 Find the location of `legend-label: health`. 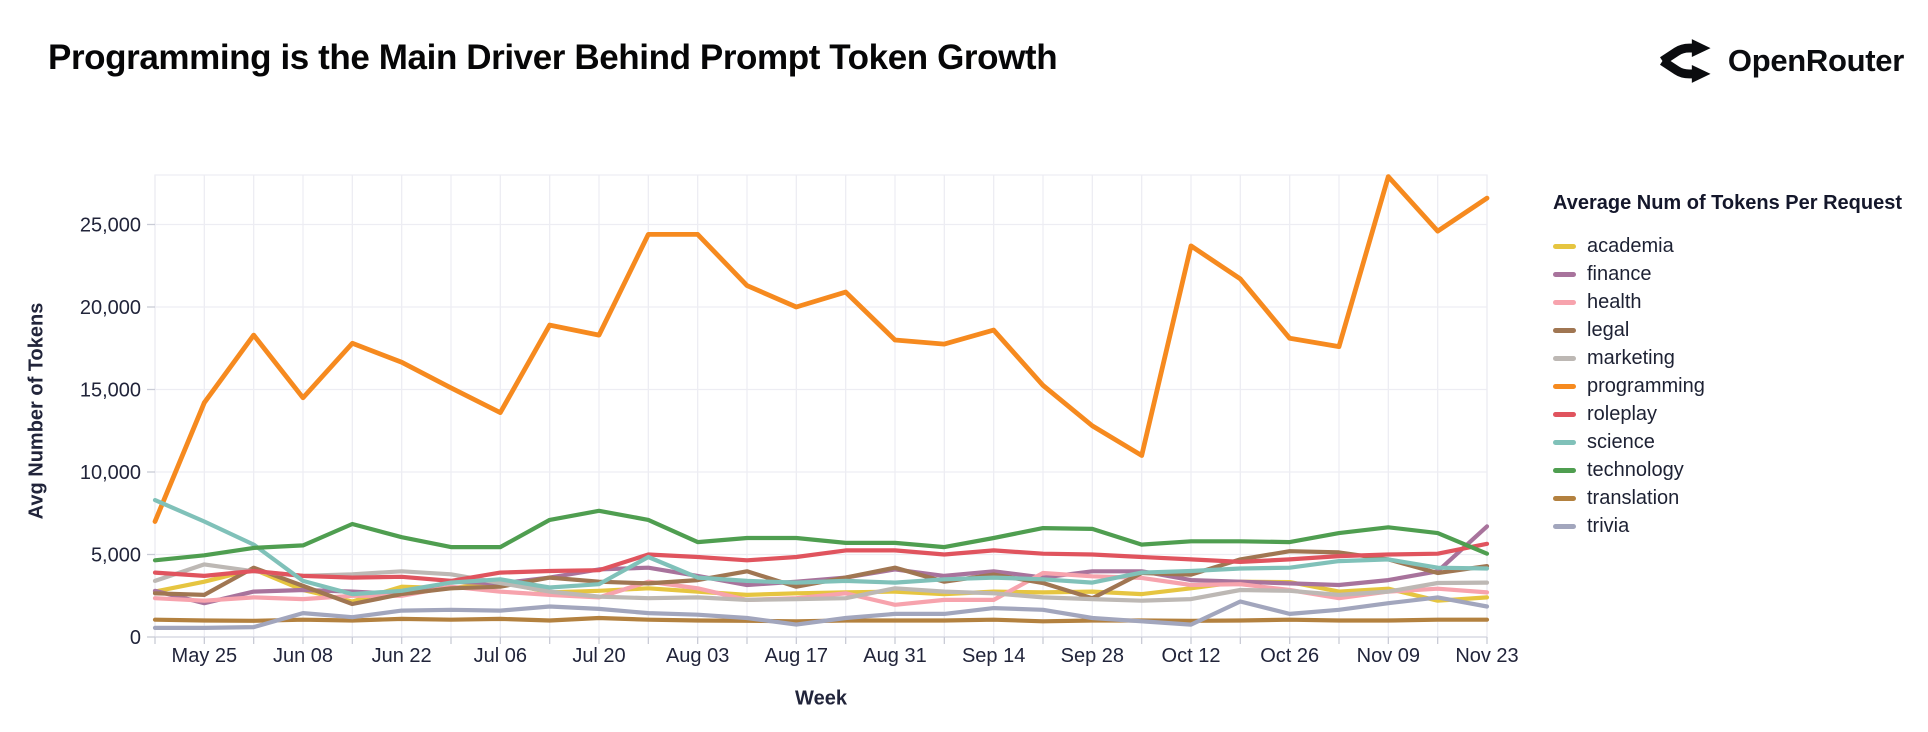

legend-label: health is located at coordinates (1614, 301).